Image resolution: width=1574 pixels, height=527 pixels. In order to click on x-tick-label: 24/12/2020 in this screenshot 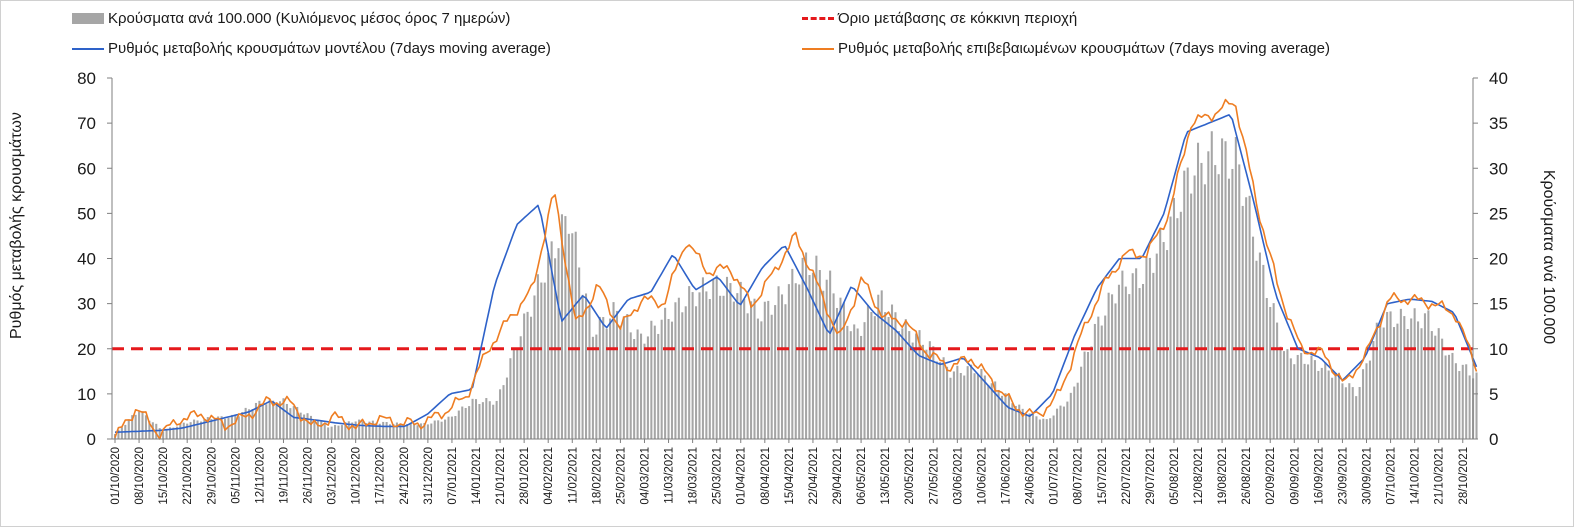, I will do `click(405, 476)`.